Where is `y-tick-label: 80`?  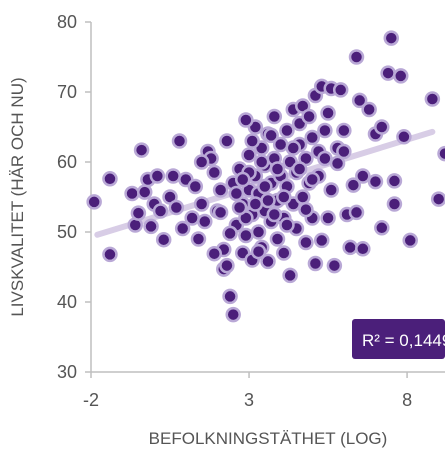 y-tick-label: 80 is located at coordinates (67, 22).